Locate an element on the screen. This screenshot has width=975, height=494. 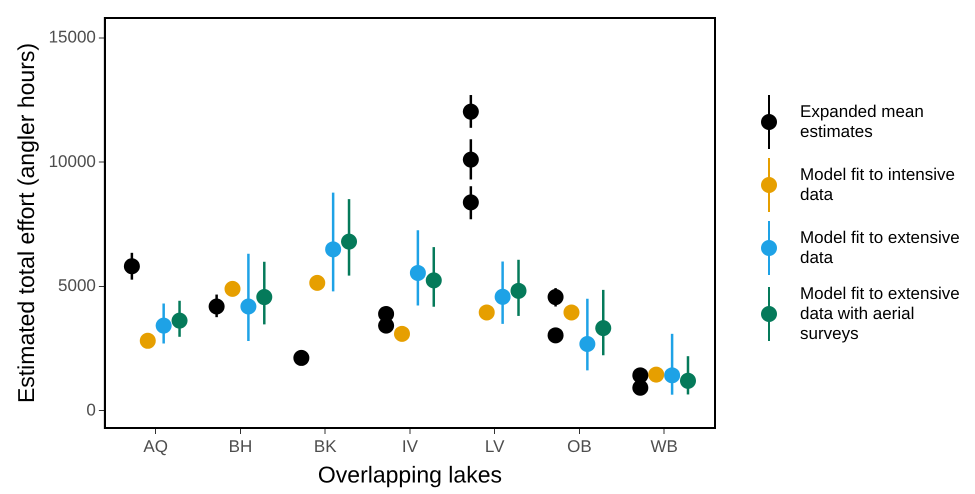
y-tick-label: 15000 is located at coordinates (72, 37).